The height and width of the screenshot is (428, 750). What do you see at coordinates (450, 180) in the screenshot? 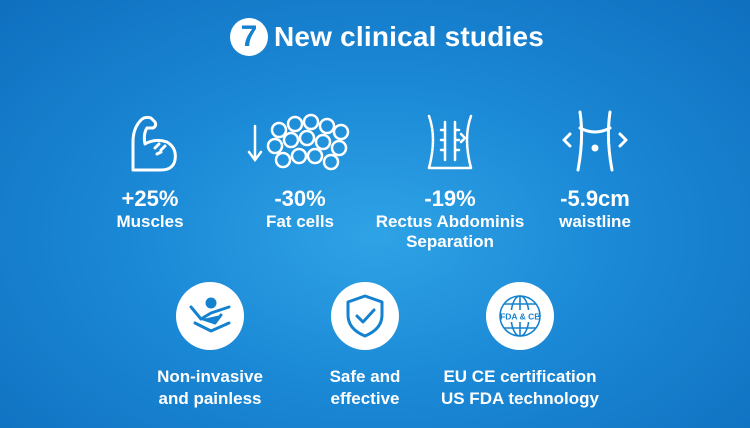
I see `stat-rectus-abdominis: -19% Rectus Abdominis Separation` at bounding box center [450, 180].